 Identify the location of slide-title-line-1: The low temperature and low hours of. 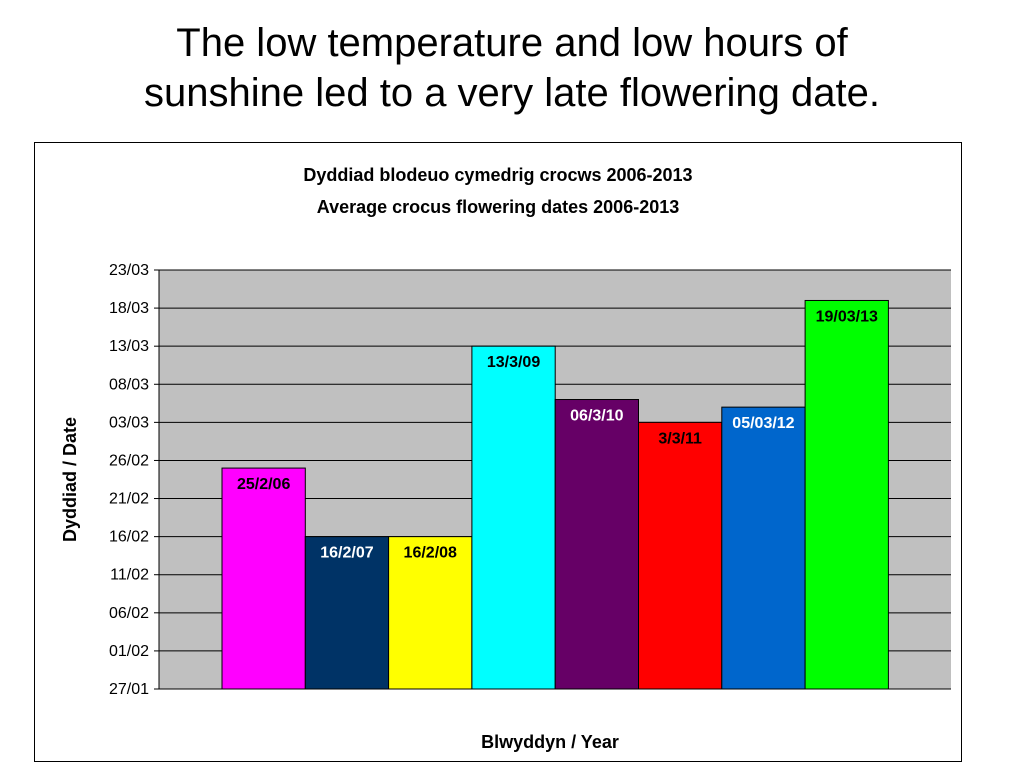
(512, 43).